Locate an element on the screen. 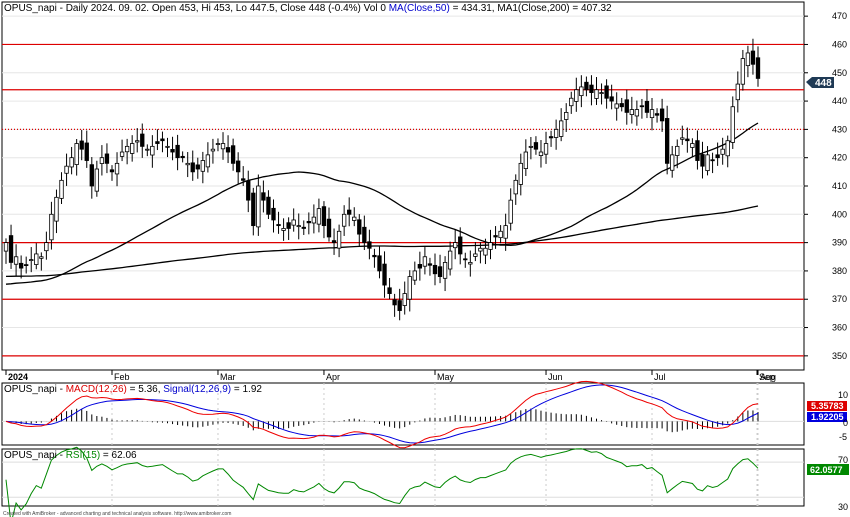  month-label: Feb is located at coordinates (122, 377).